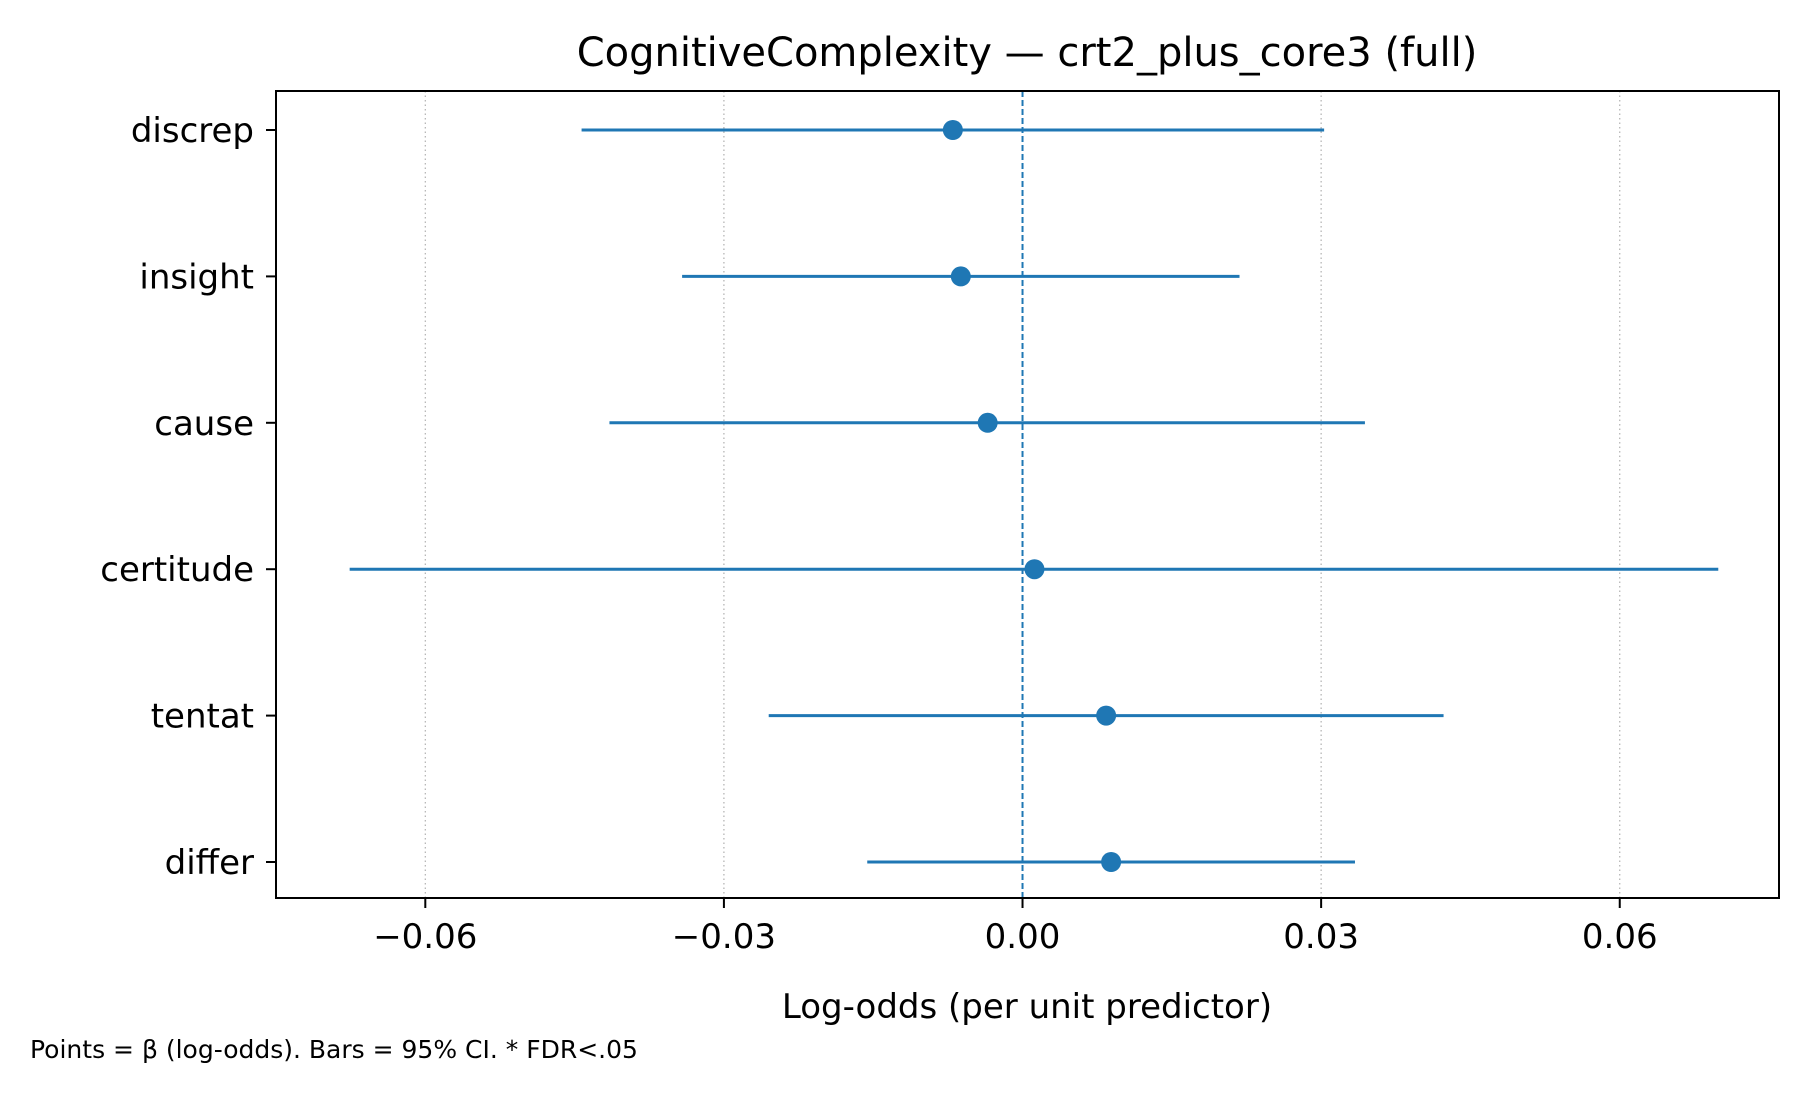 This screenshot has width=1797, height=1095. What do you see at coordinates (1027, 1007) in the screenshot?
I see `x-axis-label: Log-odds (per unit predictor)` at bounding box center [1027, 1007].